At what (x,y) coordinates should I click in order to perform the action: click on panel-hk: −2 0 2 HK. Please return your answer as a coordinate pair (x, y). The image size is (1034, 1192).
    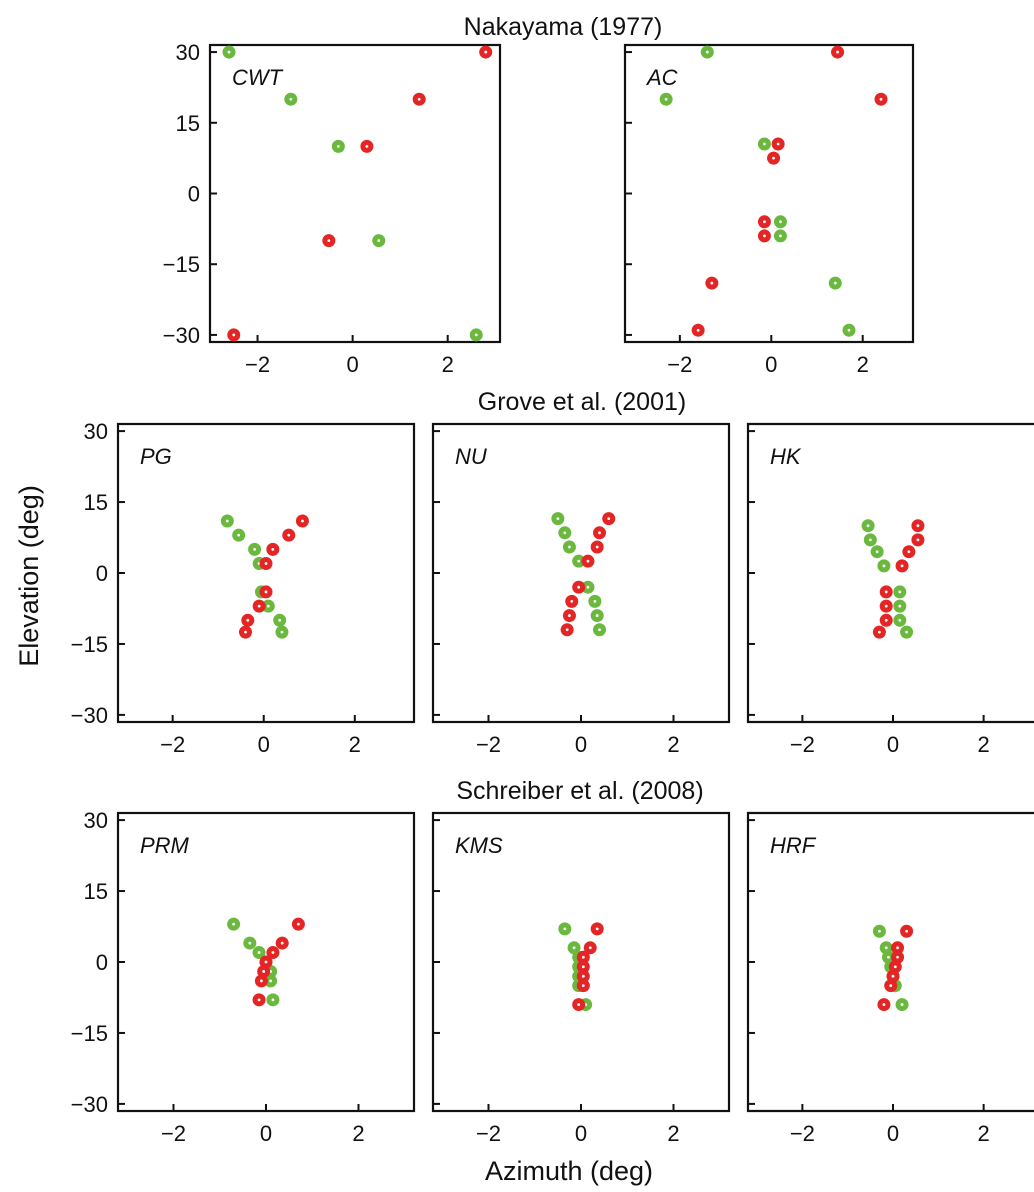
    Looking at the image, I should click on (890, 589).